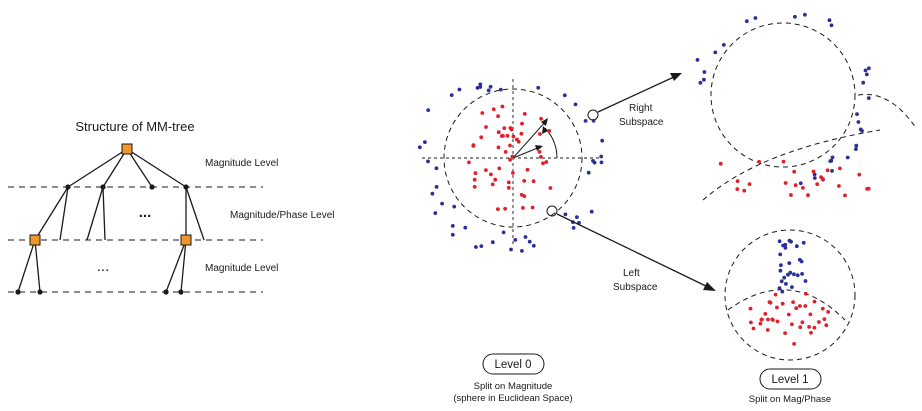 Image resolution: width=922 pixels, height=411 pixels. I want to click on mag-phase-node-left, so click(35, 240).